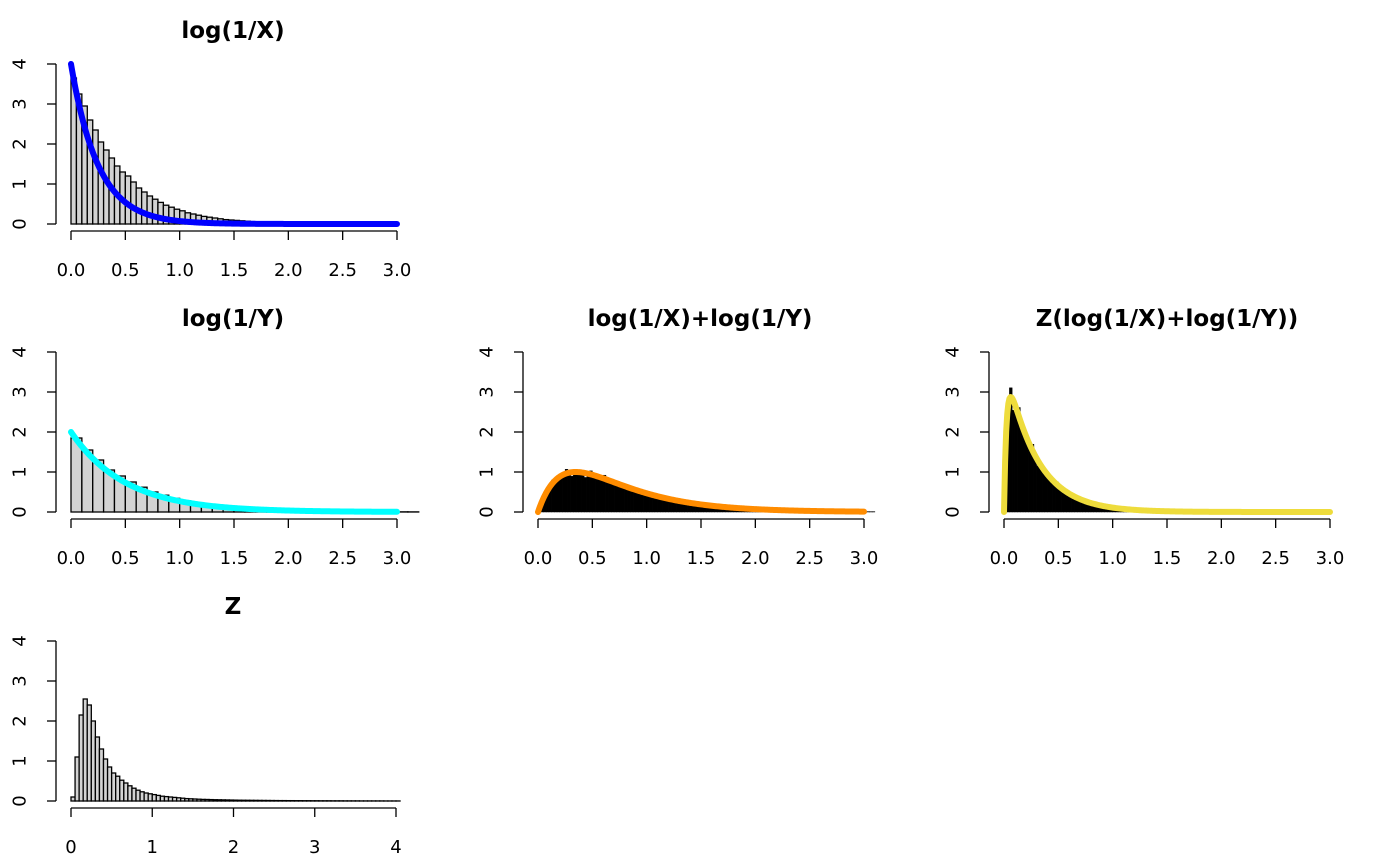 The height and width of the screenshot is (865, 1400). Describe the element at coordinates (233, 607) in the screenshot. I see `panel-title: Z` at that location.